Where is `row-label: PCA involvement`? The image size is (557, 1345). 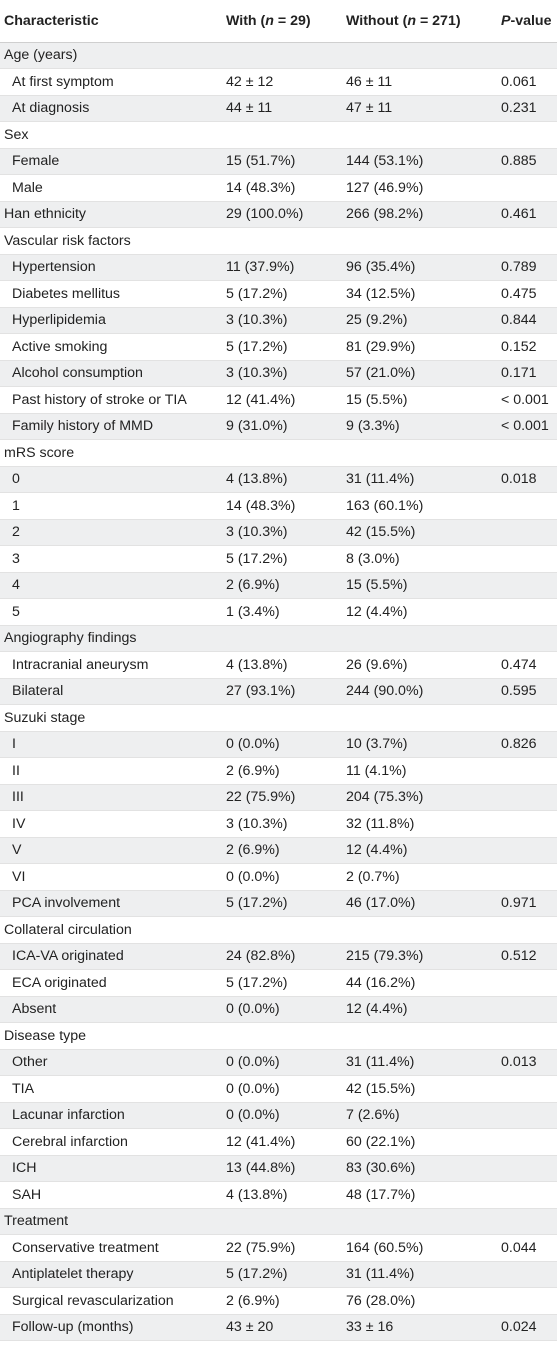
row-label: PCA involvement is located at coordinates (111, 903).